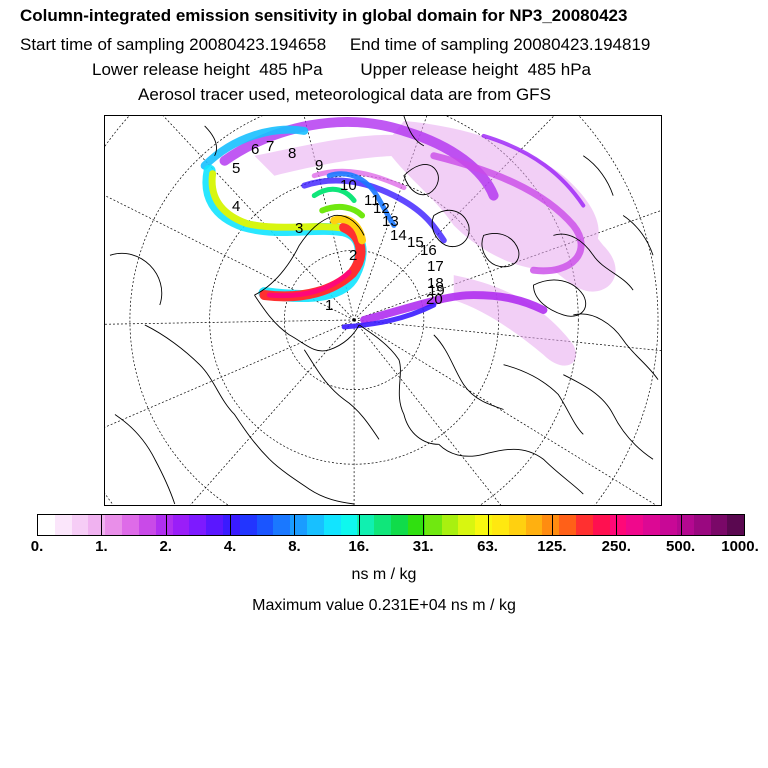  I want to click on trajectory-marker: 2, so click(353, 255).